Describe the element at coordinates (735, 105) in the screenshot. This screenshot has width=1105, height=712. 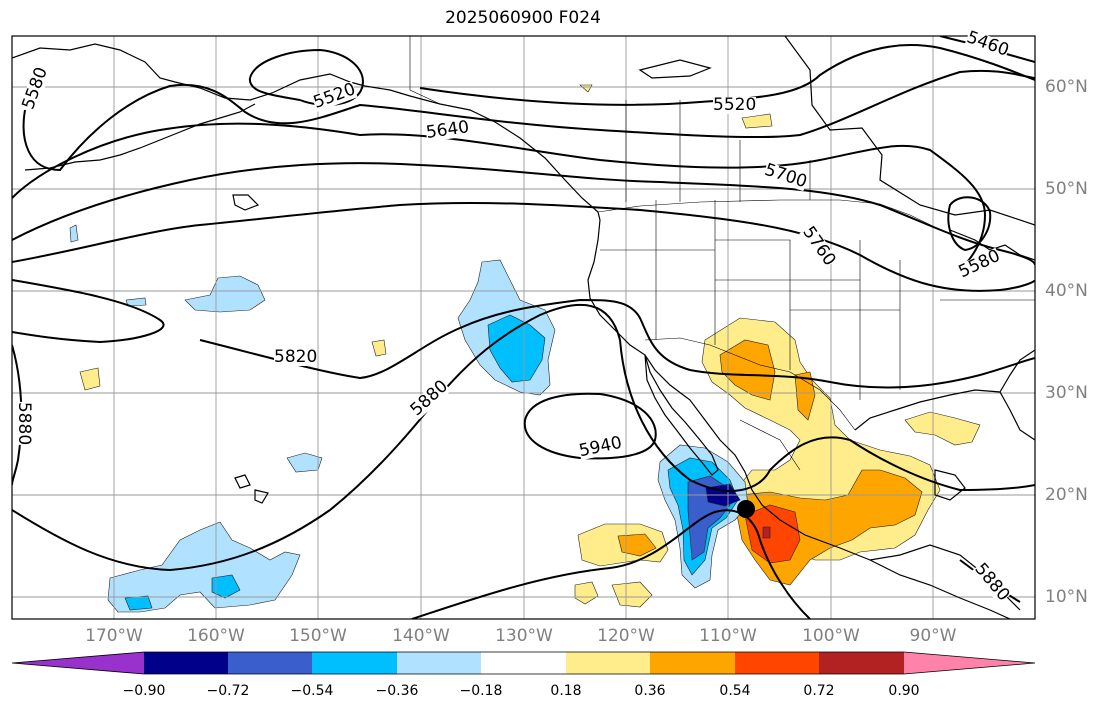
I see `contour-label: 5520` at that location.